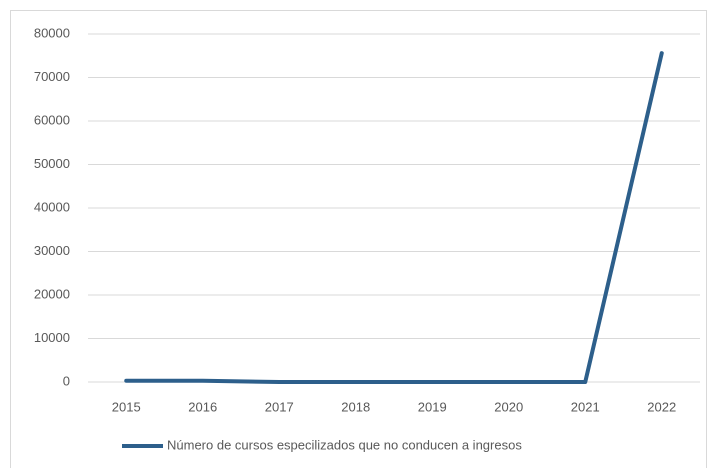 The image size is (708, 468). Describe the element at coordinates (432, 406) in the screenshot. I see `x-tick-label: 2019` at that location.